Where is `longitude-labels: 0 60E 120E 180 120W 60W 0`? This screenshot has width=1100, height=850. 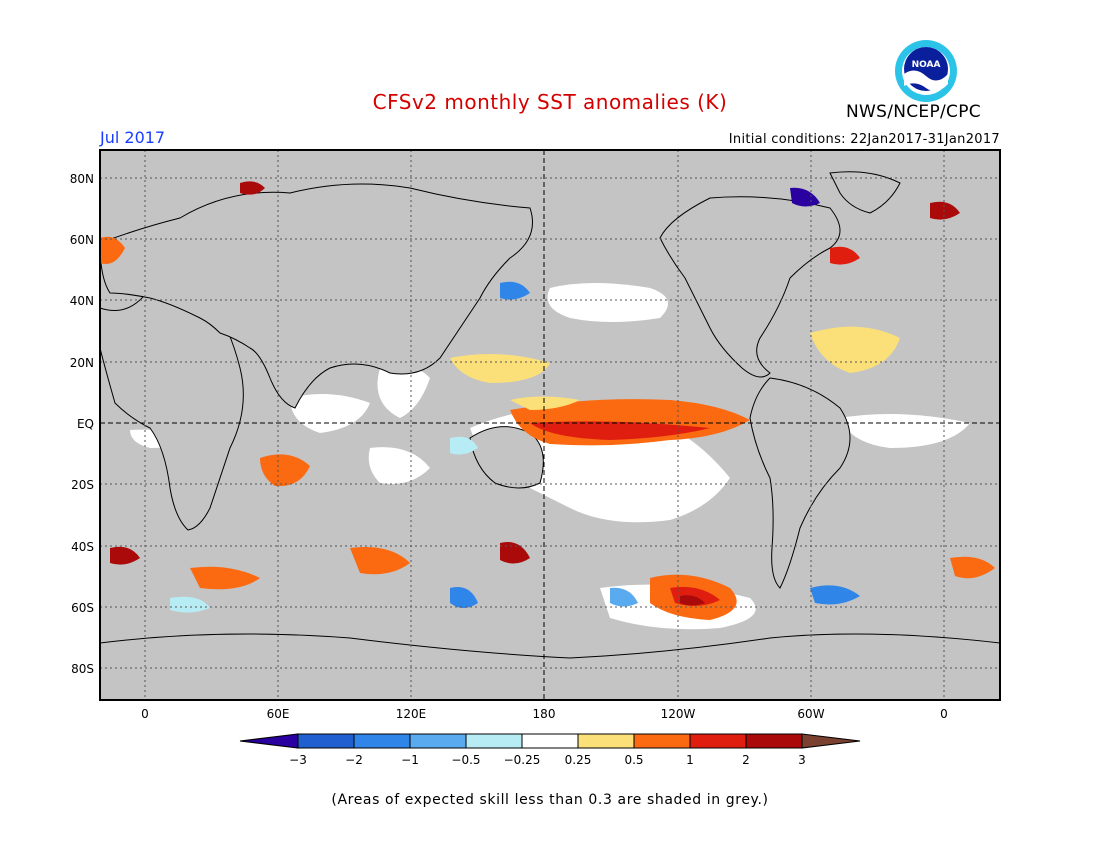
longitude-labels: 0 60E 120E 180 120W 60W 0 is located at coordinates (544, 714).